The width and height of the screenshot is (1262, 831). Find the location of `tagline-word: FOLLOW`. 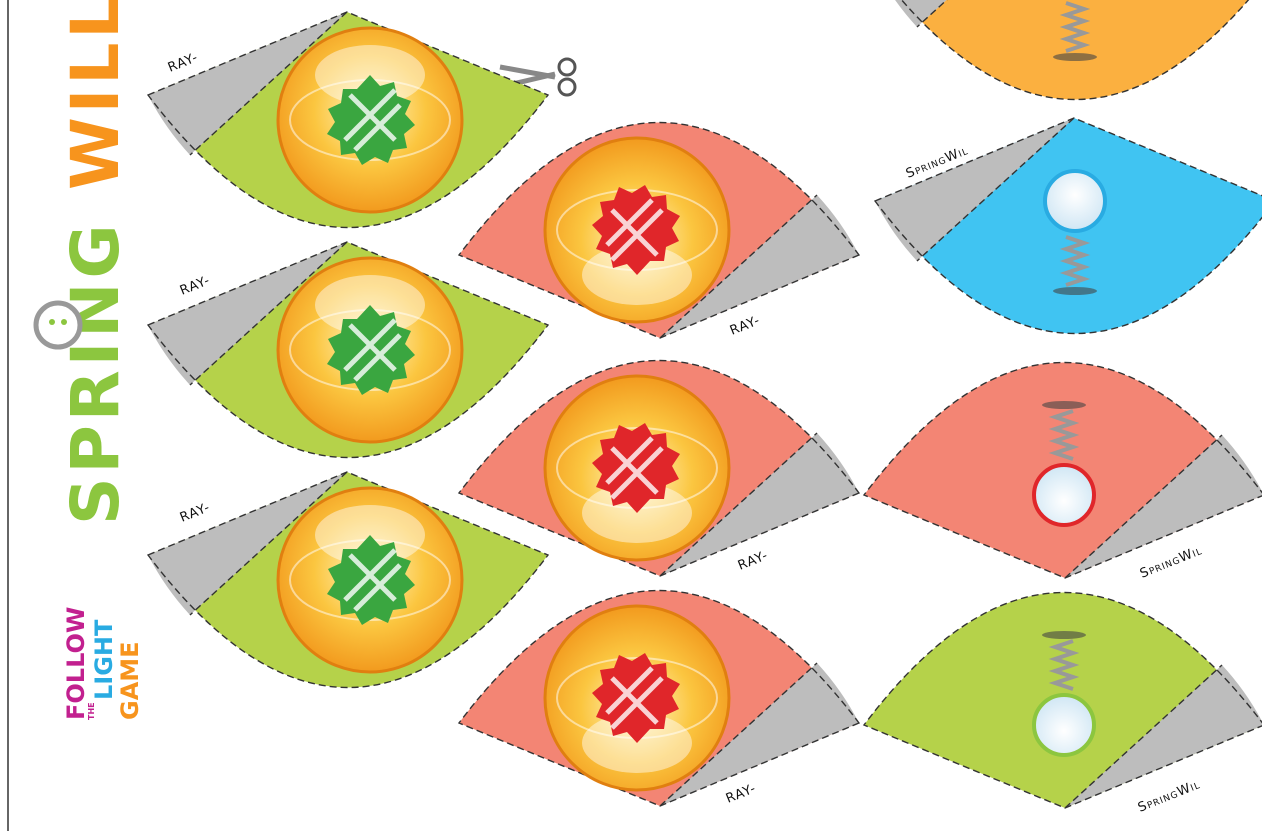

tagline-word: FOLLOW is located at coordinates (76, 663).